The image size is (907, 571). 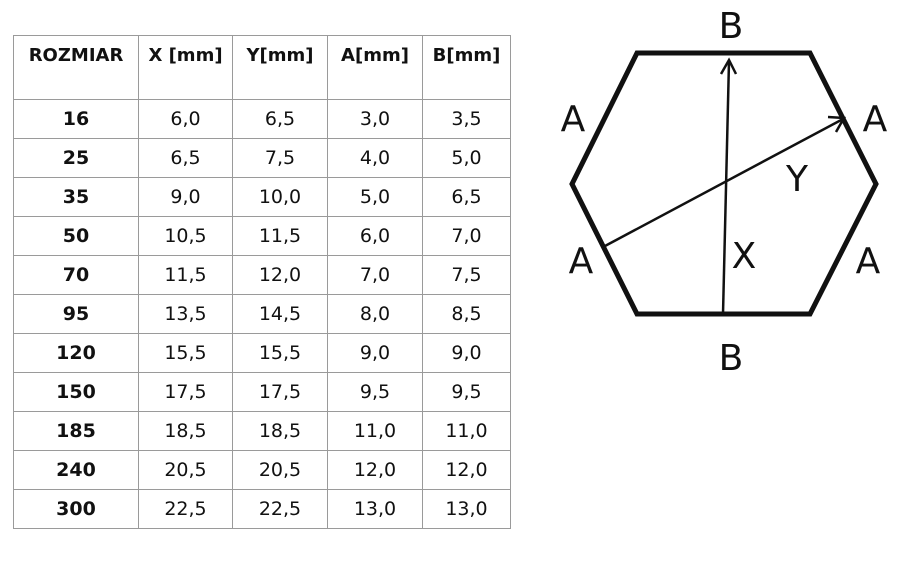 I want to click on x-cell: 18,5, so click(x=185, y=431).